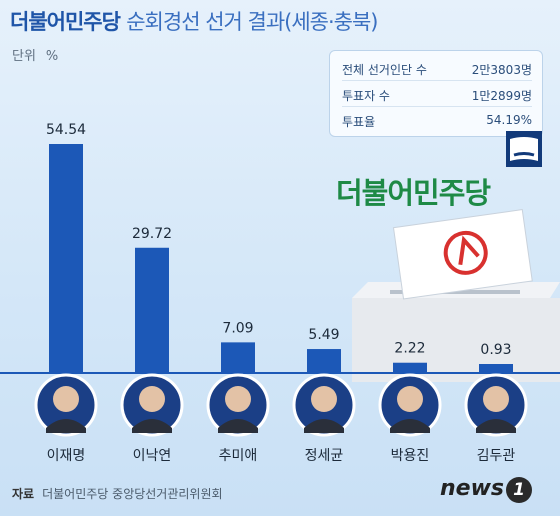 The width and height of the screenshot is (560, 516). What do you see at coordinates (252, 22) in the screenshot?
I see `title-rest: 순회경선 선거 결과(세종·충북)` at bounding box center [252, 22].